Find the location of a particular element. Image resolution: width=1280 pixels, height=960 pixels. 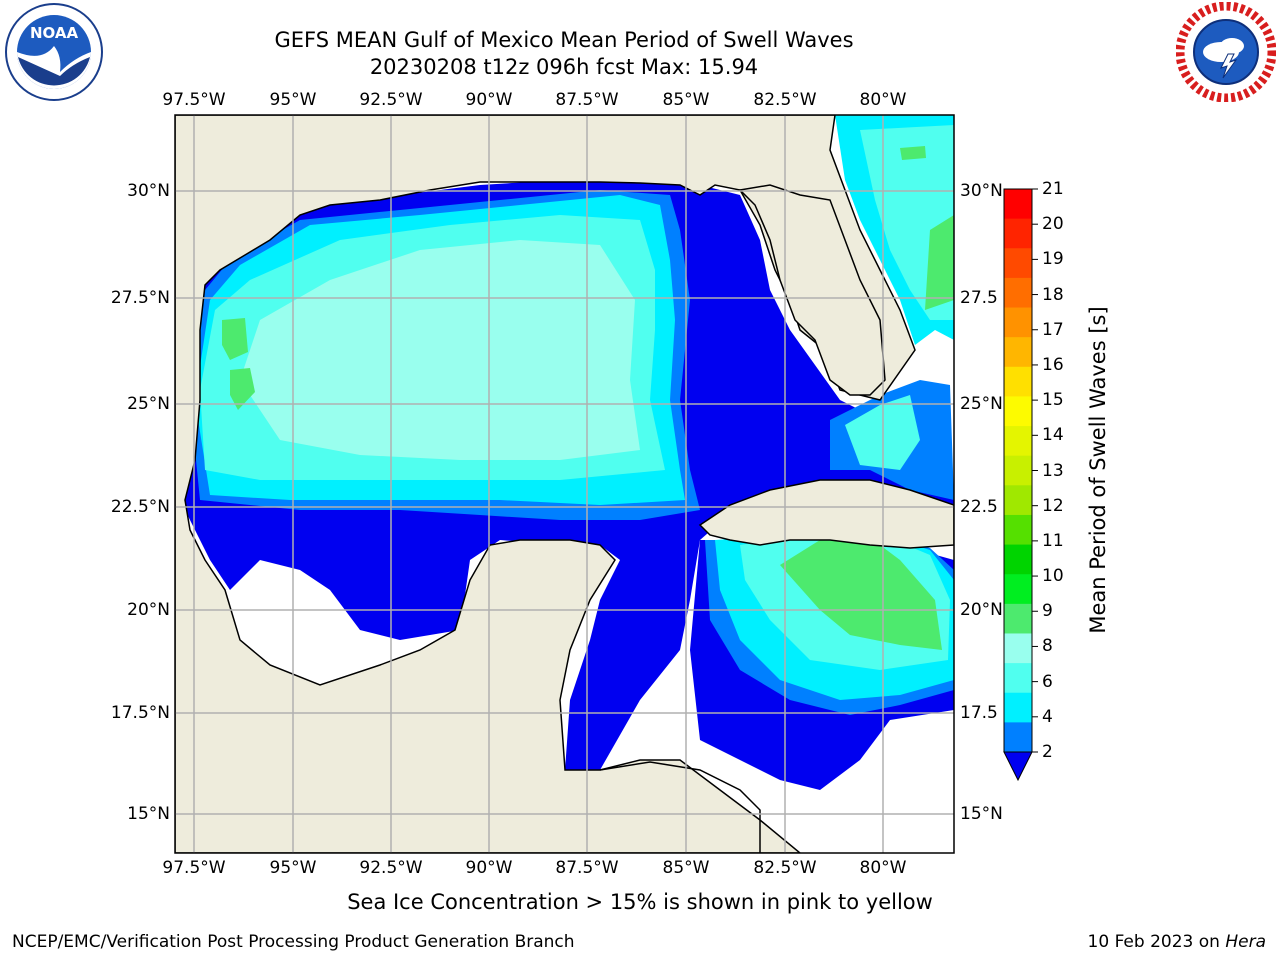

nws-logo is located at coordinates (1226, 52).